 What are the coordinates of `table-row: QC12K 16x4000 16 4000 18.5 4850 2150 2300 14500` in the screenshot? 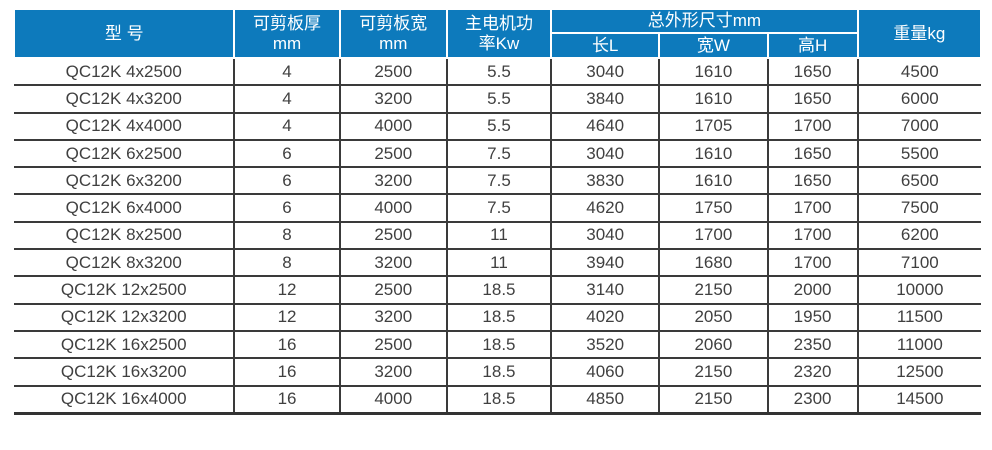 It's located at (497, 399).